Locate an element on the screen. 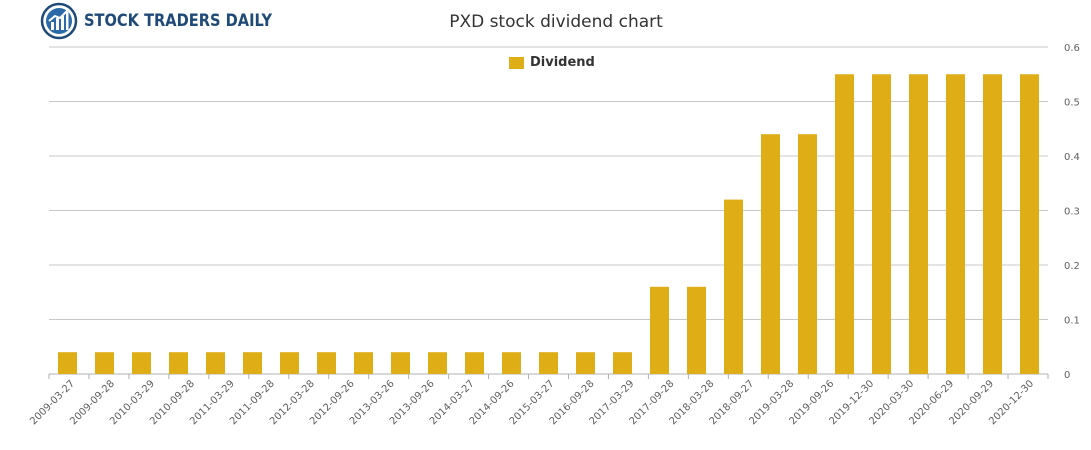 Image resolution: width=1091 pixels, height=450 pixels. y-tick-label: 0.3 is located at coordinates (1072, 212).